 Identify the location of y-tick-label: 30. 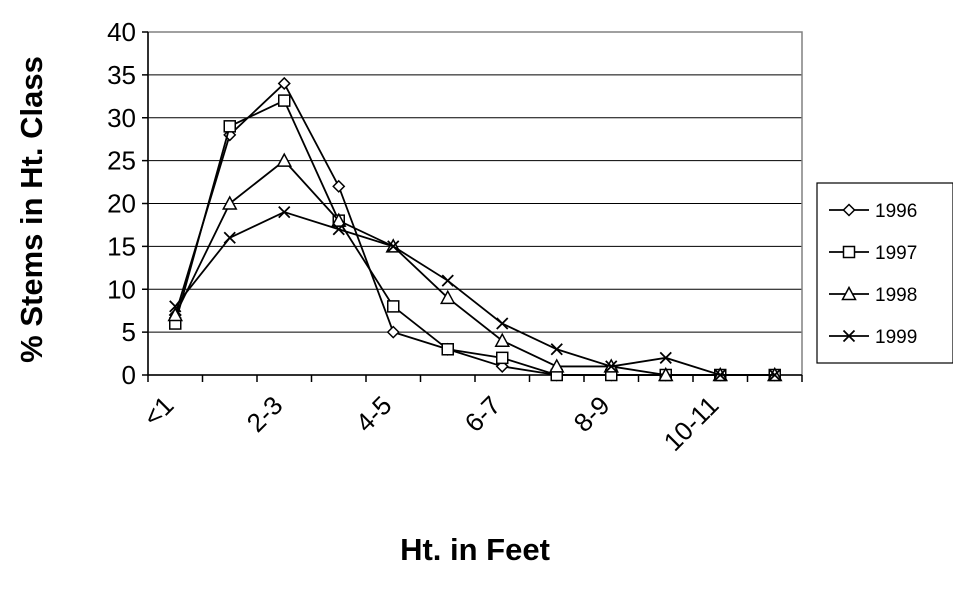
(121, 118).